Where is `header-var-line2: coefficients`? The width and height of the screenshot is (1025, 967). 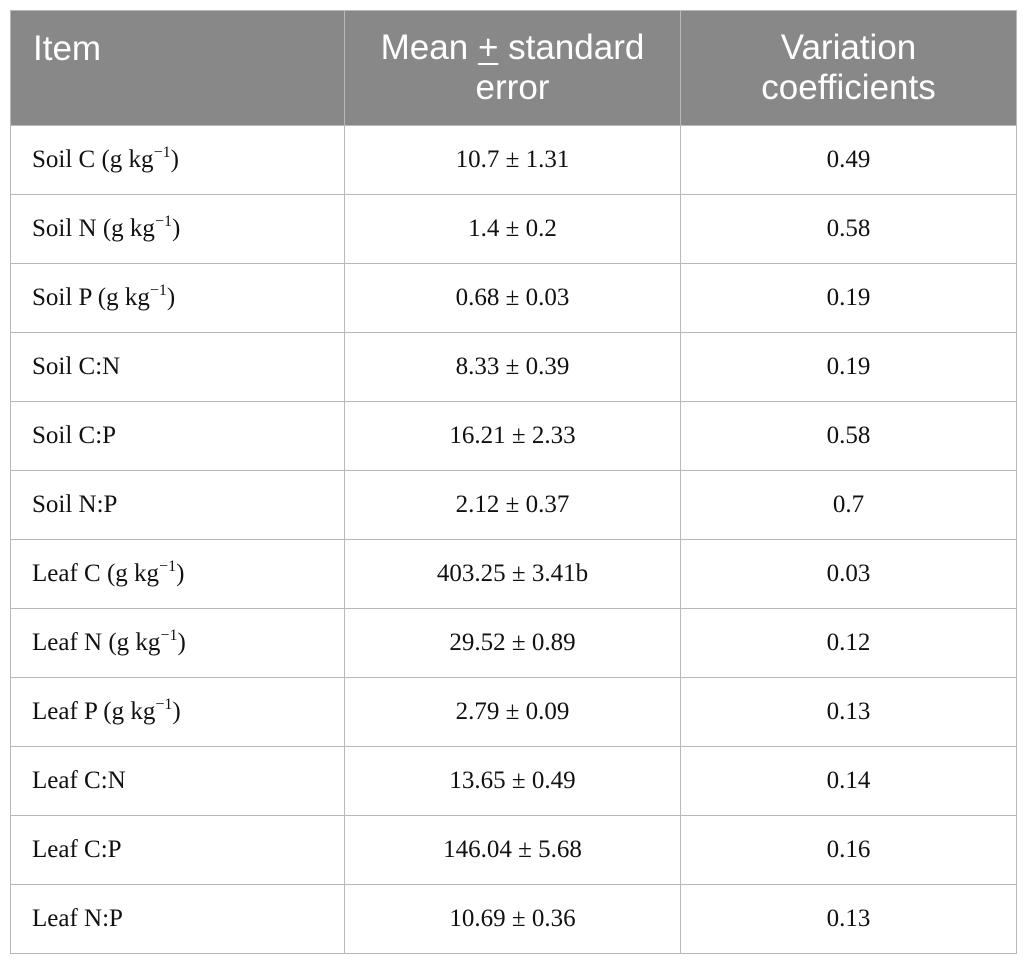 header-var-line2: coefficients is located at coordinates (848, 87).